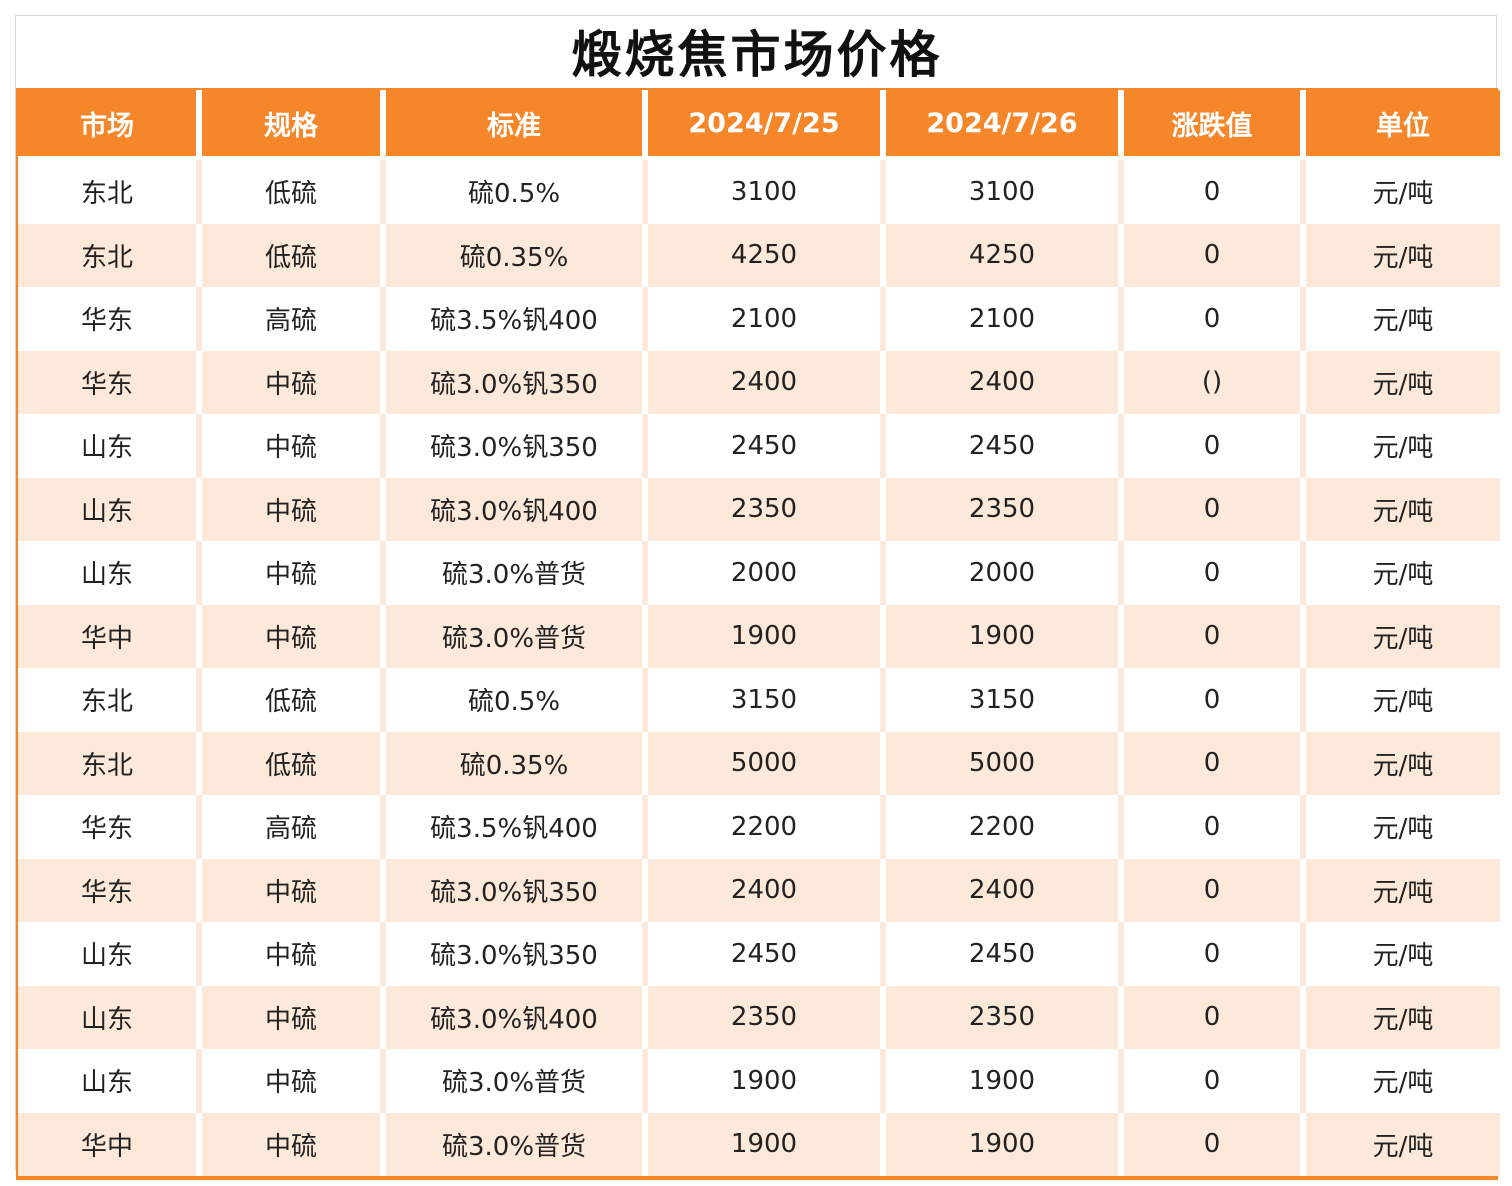 Image resolution: width=1512 pixels, height=1186 pixels. Describe the element at coordinates (1005, 319) in the screenshot. I see `cell-price-2: 2100` at that location.